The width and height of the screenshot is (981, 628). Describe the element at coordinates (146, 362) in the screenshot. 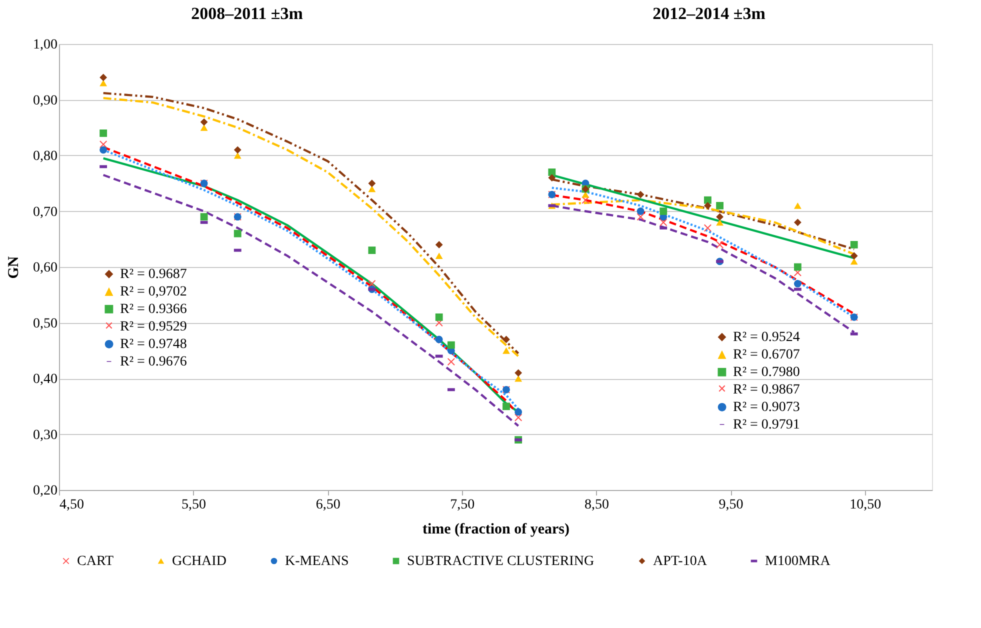

I see `annotation: – R² = 0.9676` at that location.